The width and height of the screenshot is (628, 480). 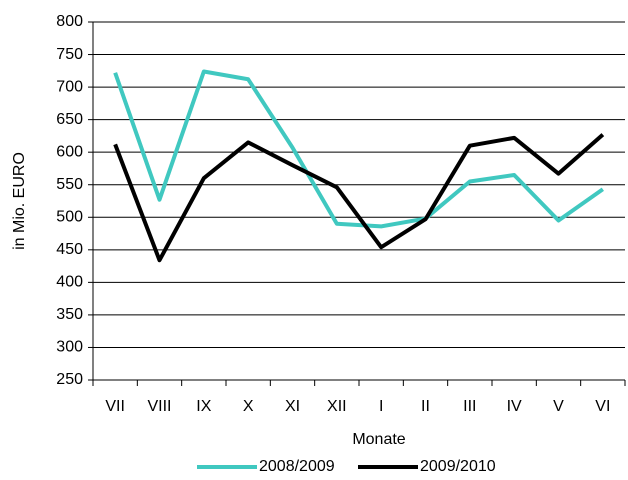 What do you see at coordinates (69, 347) in the screenshot?
I see `y-tick-label: 300` at bounding box center [69, 347].